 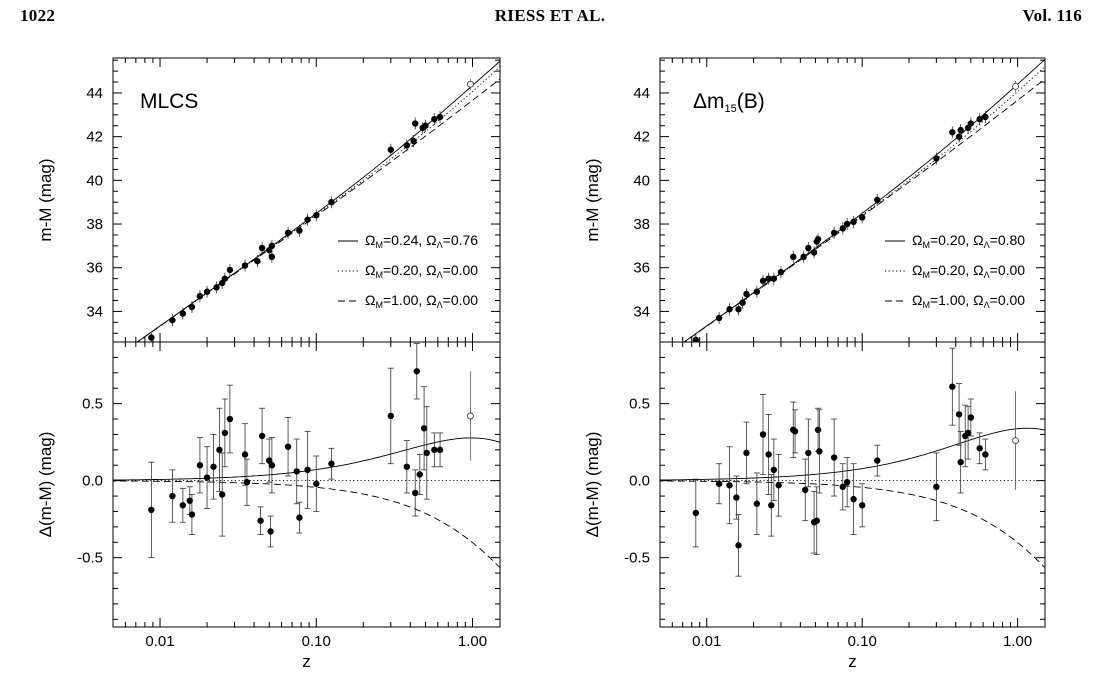 I want to click on legend-entry: ΩM=0.24, ΩΛ=0.76, so click(x=421, y=241).